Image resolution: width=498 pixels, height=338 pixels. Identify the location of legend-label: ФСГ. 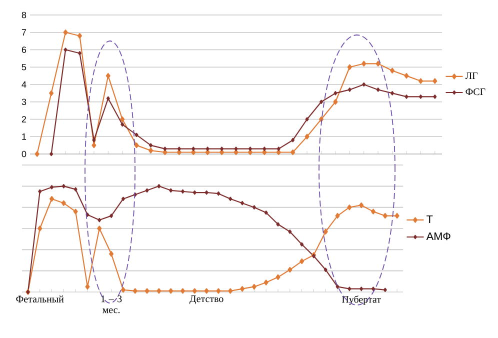
(476, 92).